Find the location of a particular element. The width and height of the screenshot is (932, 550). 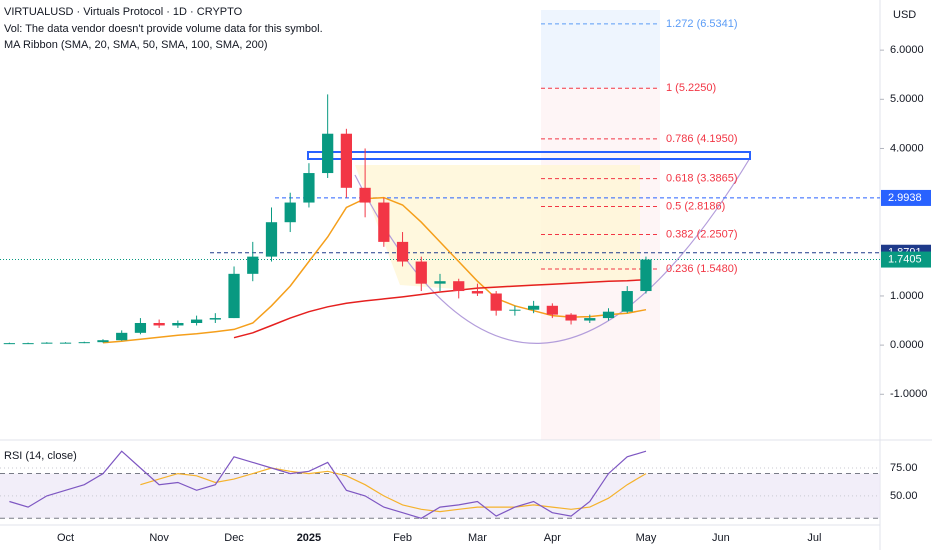

x-tick-label: Apr is located at coordinates (552, 538).